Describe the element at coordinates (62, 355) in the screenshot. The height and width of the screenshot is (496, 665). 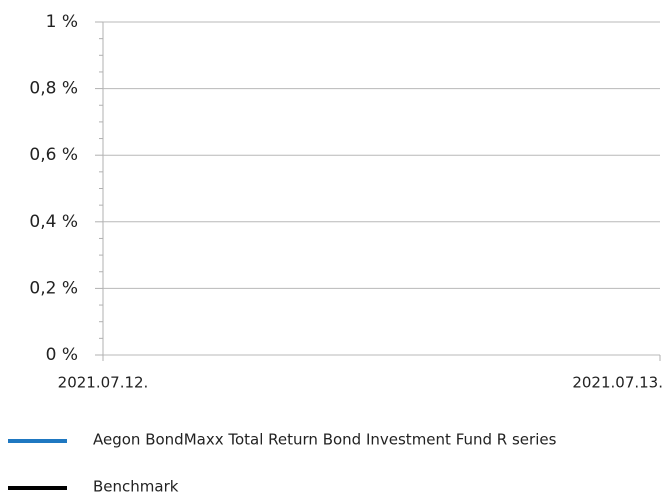
I see `y-tick-label: 0 %` at that location.